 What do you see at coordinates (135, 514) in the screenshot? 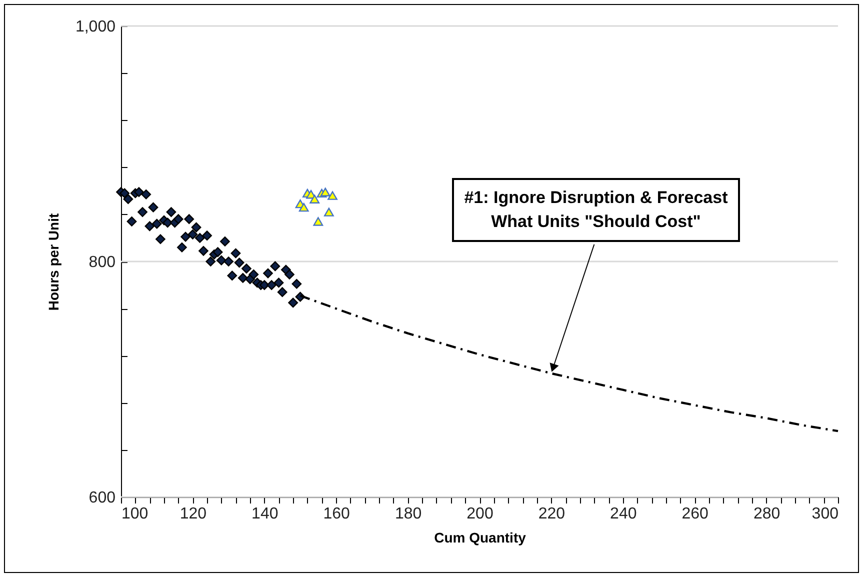
I see `x-tick-label: 100` at bounding box center [135, 514].